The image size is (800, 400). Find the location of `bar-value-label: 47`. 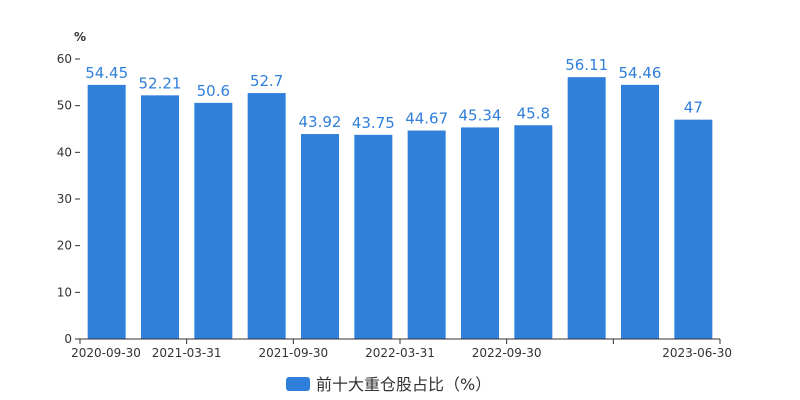

bar-value-label: 47 is located at coordinates (693, 108).